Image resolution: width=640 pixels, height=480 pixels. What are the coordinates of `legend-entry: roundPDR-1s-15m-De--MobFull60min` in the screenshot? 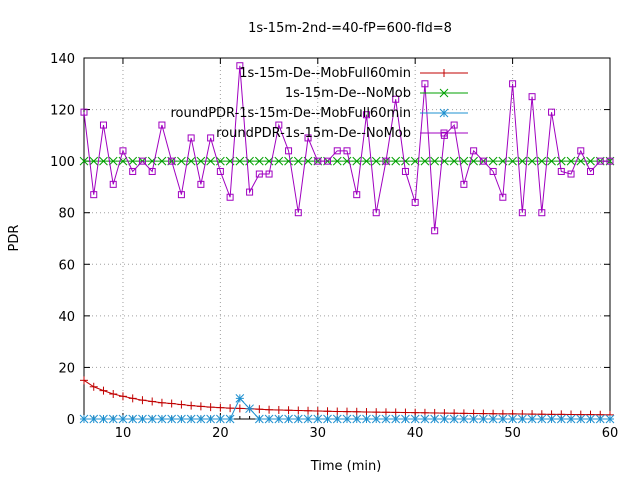 It's located at (319, 113).